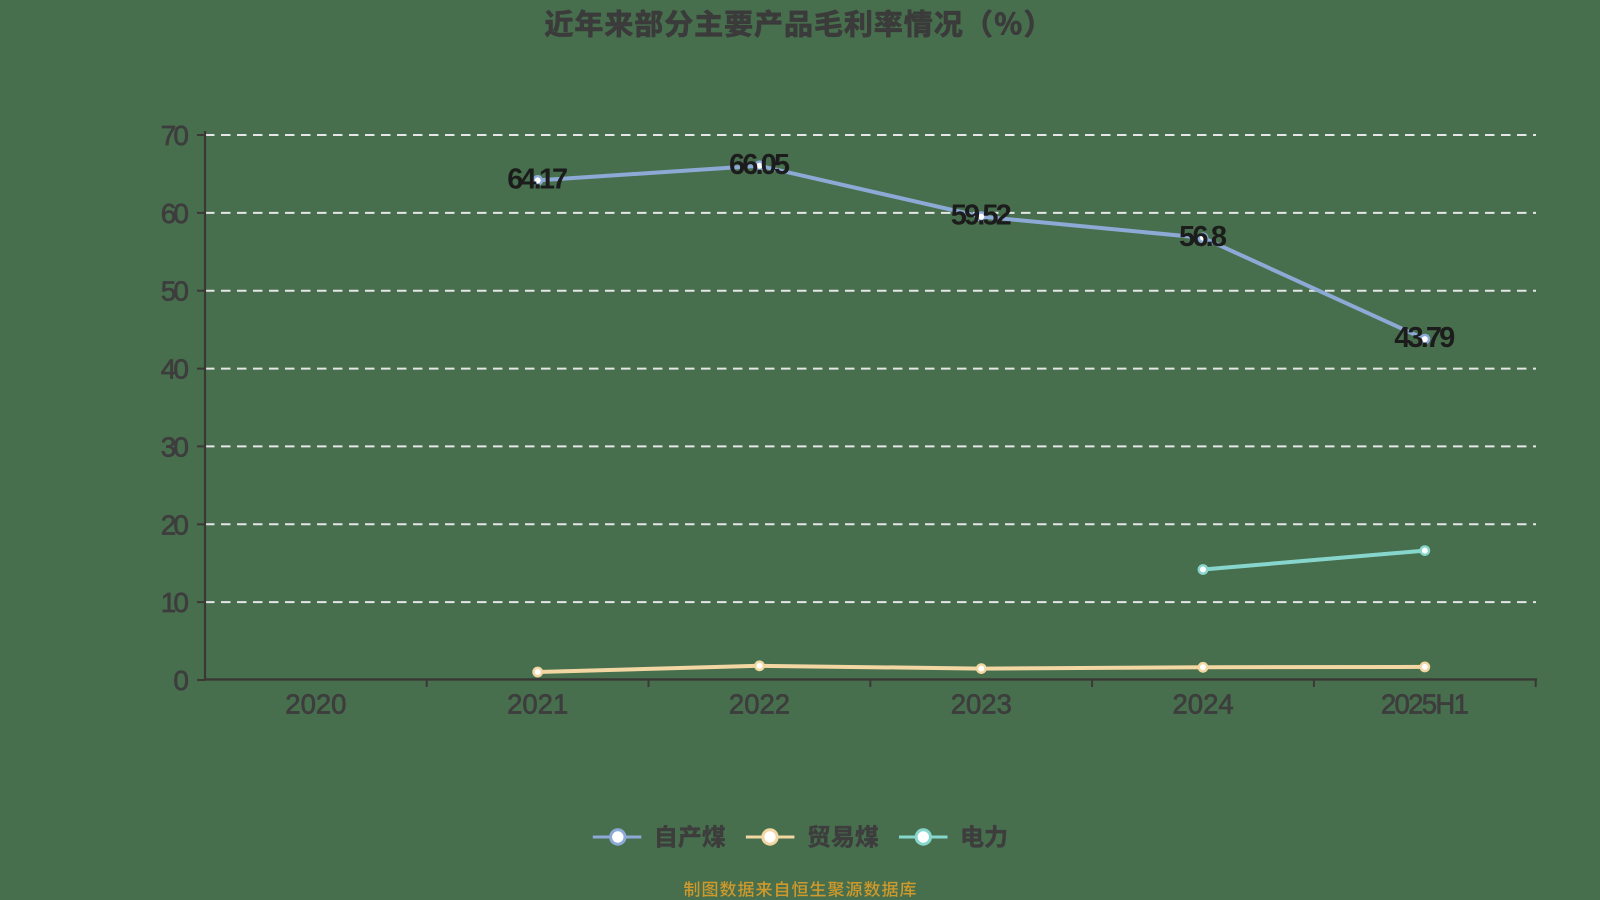 The width and height of the screenshot is (1600, 900). What do you see at coordinates (537, 179) in the screenshot?
I see `svg-text: 64.17` at bounding box center [537, 179].